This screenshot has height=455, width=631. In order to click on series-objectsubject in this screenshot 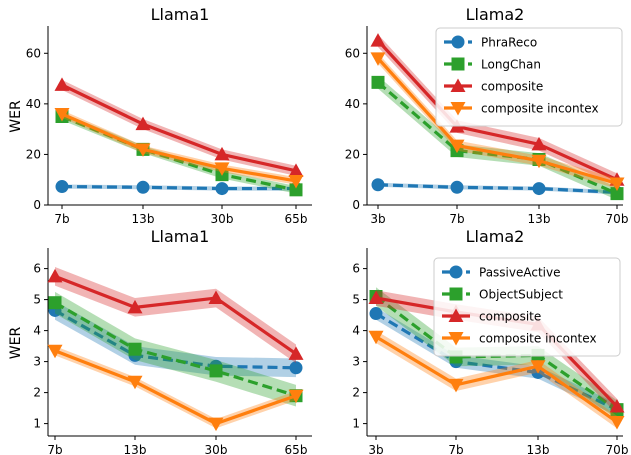, I will do `click(175, 349)`.